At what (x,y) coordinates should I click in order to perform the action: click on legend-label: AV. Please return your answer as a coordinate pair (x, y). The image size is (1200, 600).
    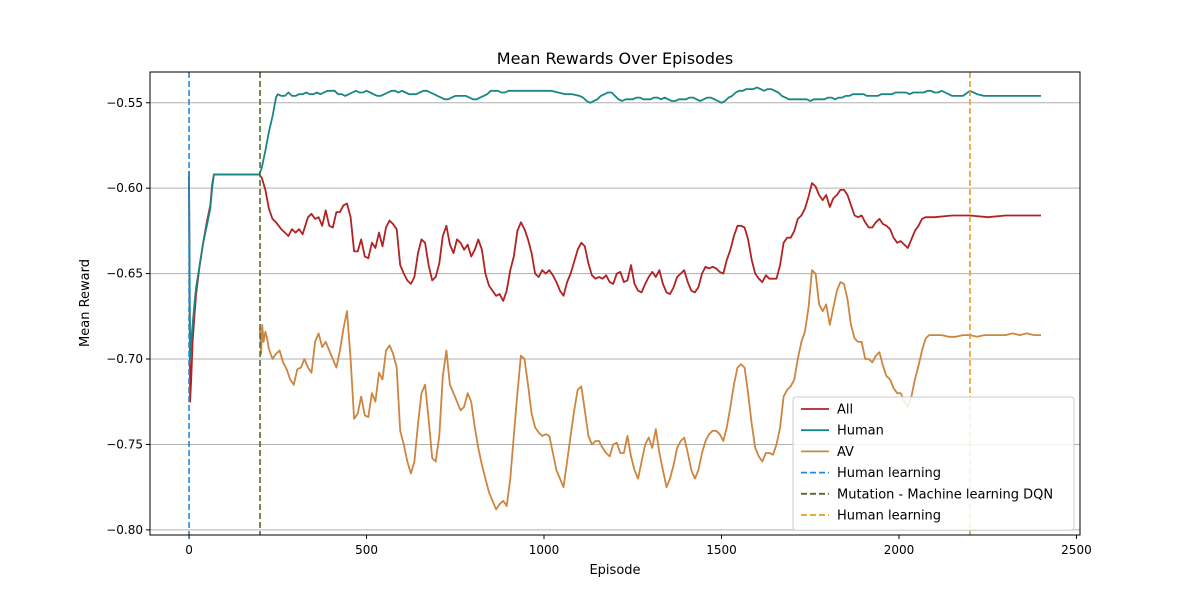
    Looking at the image, I should click on (845, 452).